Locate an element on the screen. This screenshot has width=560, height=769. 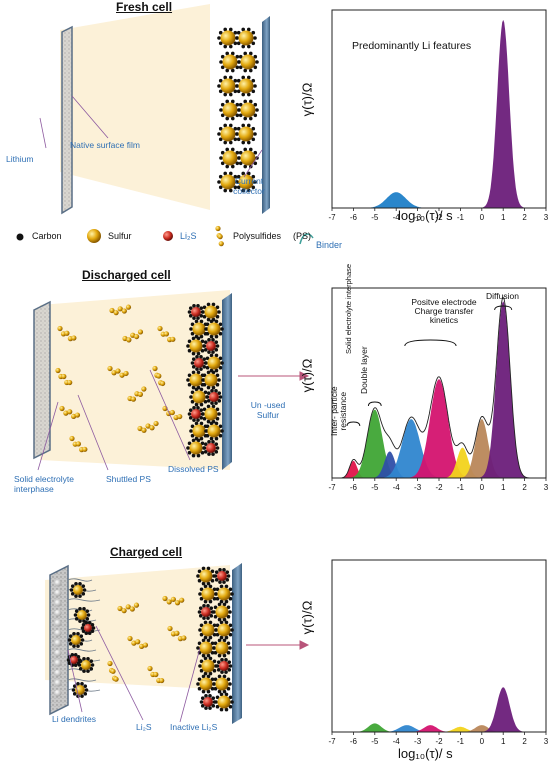
discharged-cell is located at coordinates (132, 380).